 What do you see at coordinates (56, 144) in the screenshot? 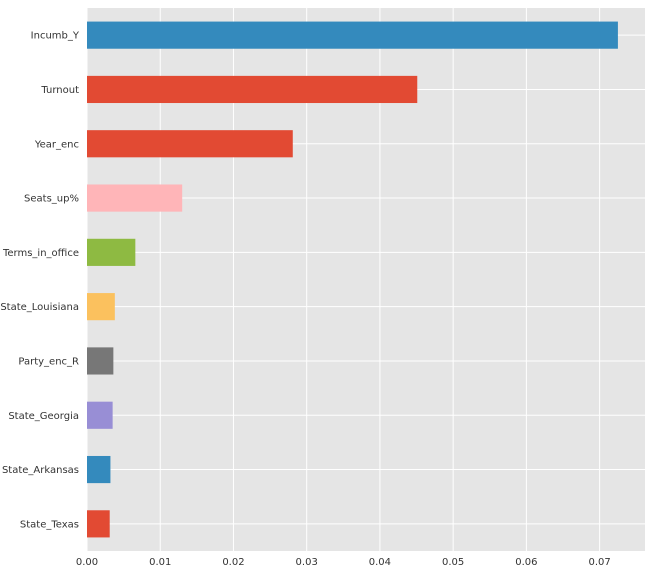
I see `category-label: Year_enc` at bounding box center [56, 144].